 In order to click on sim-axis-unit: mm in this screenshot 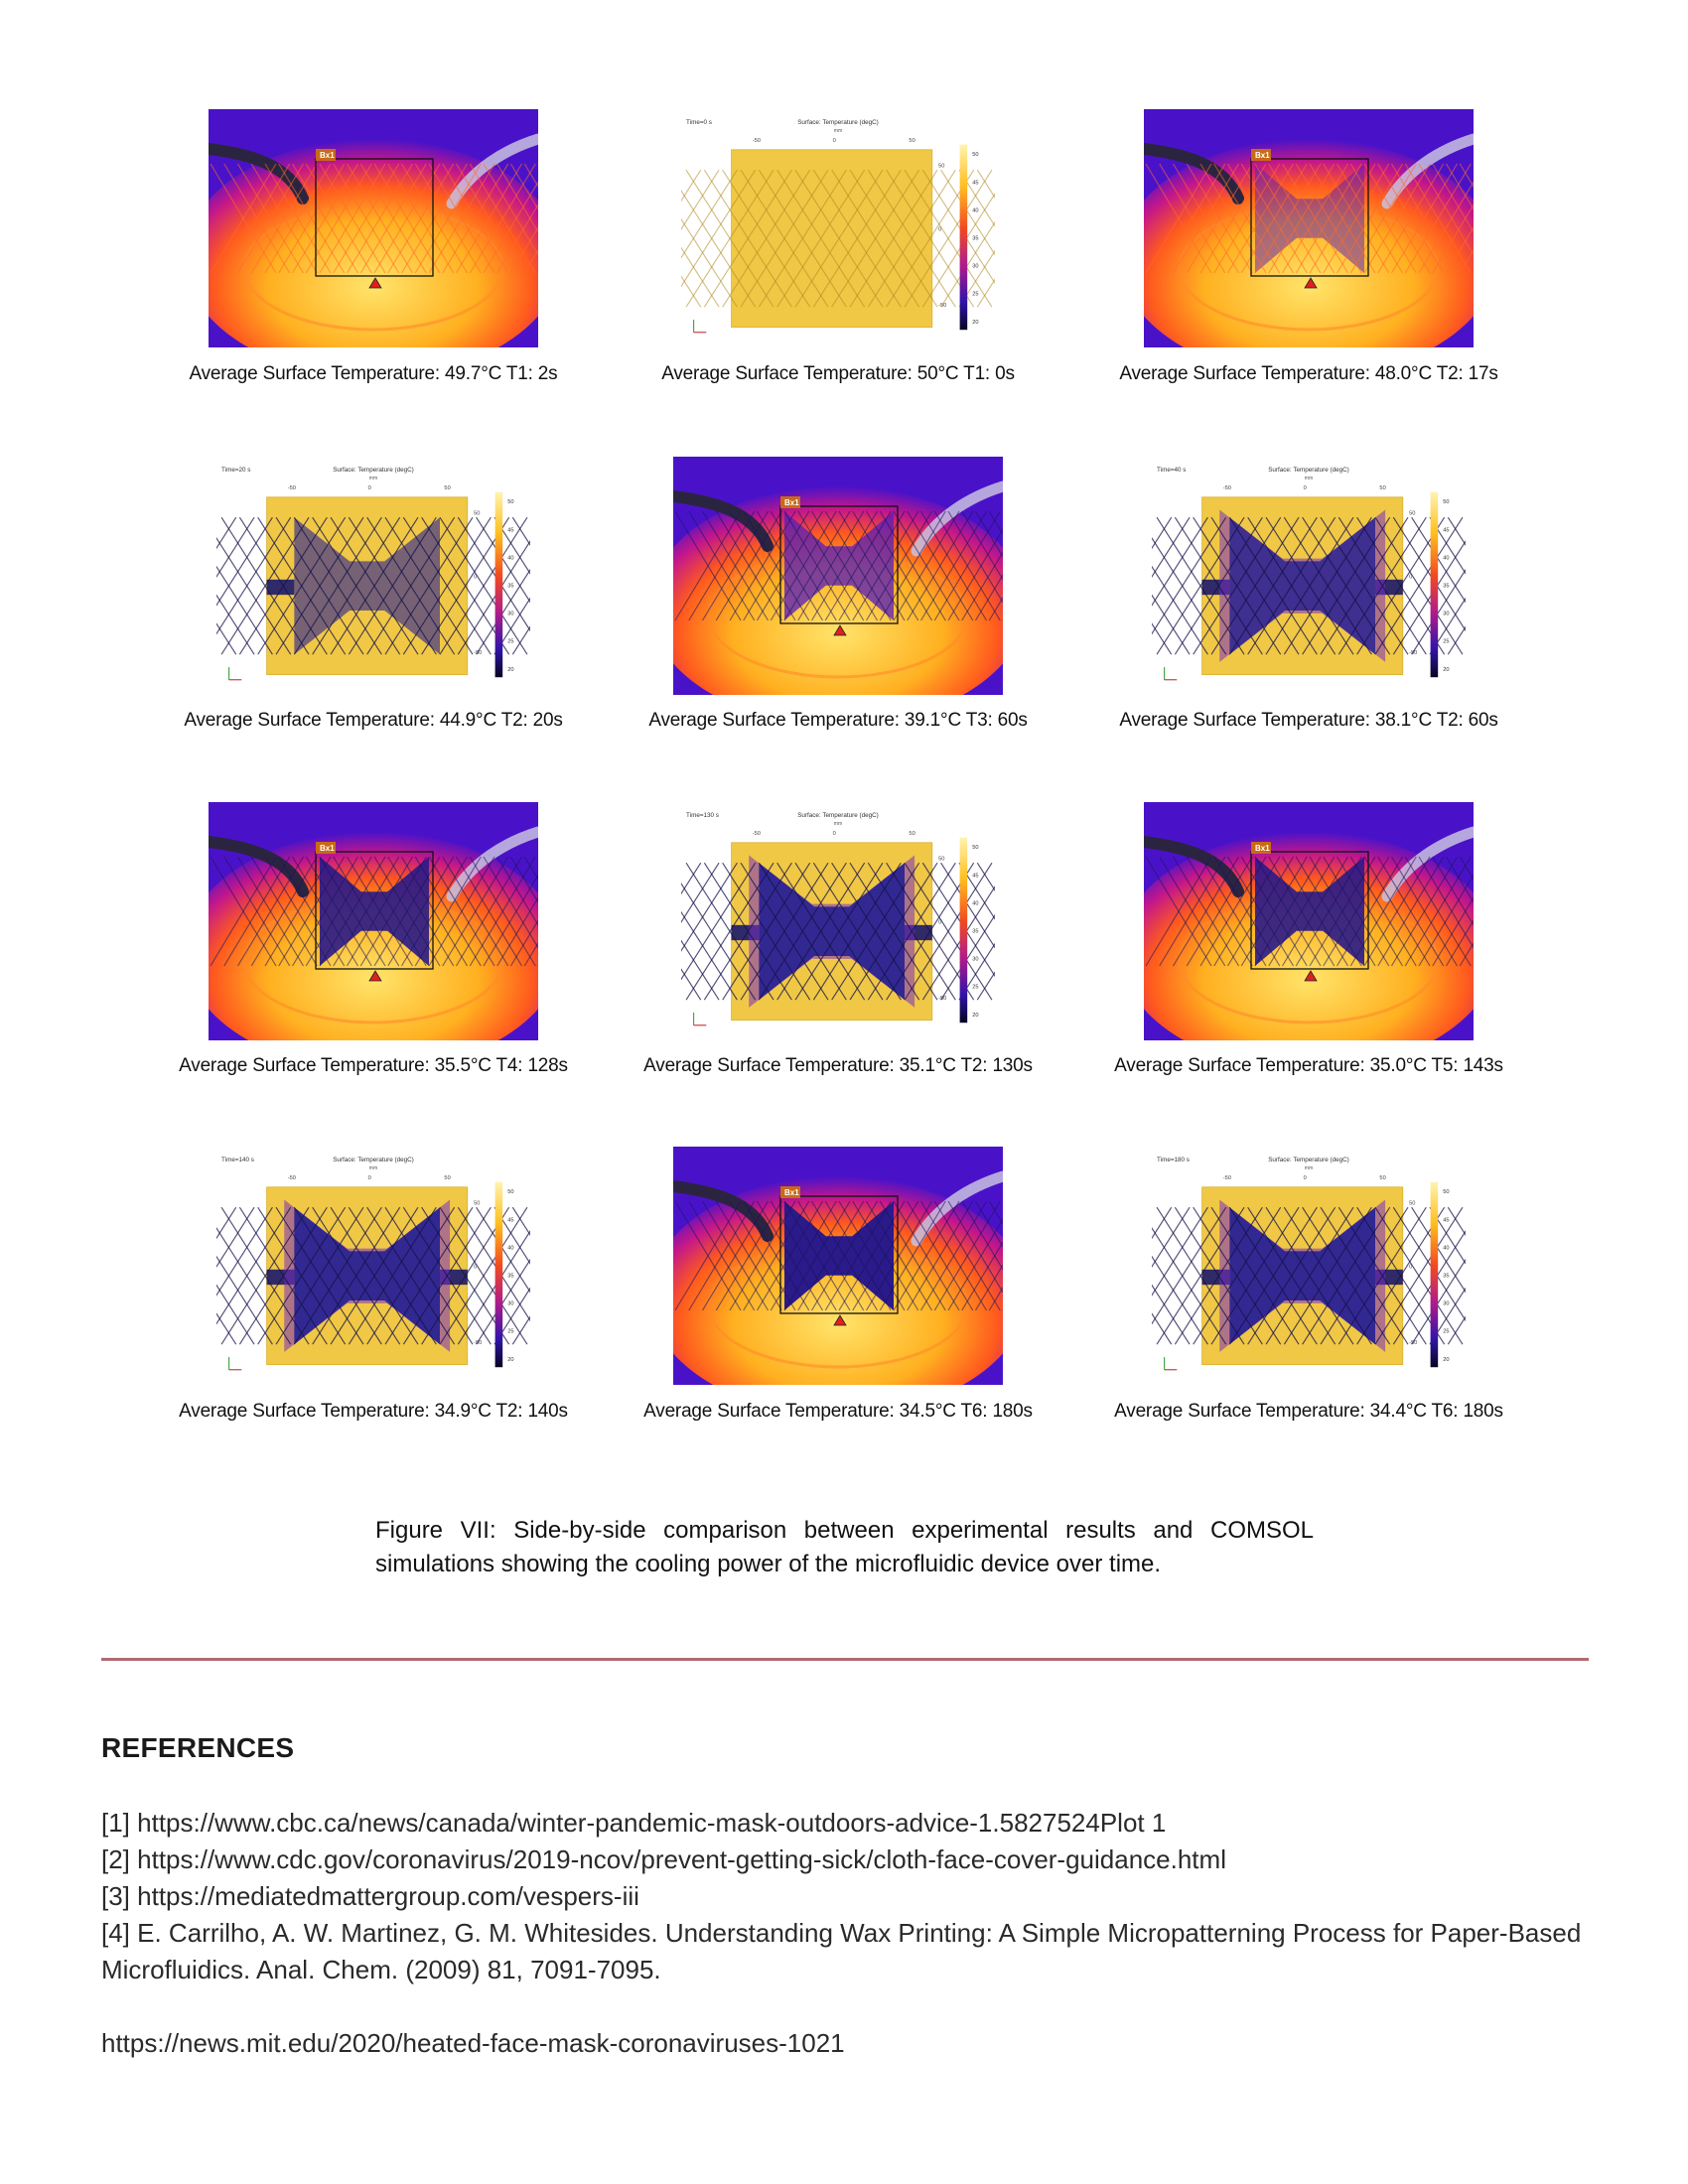, I will do `click(373, 1168)`.